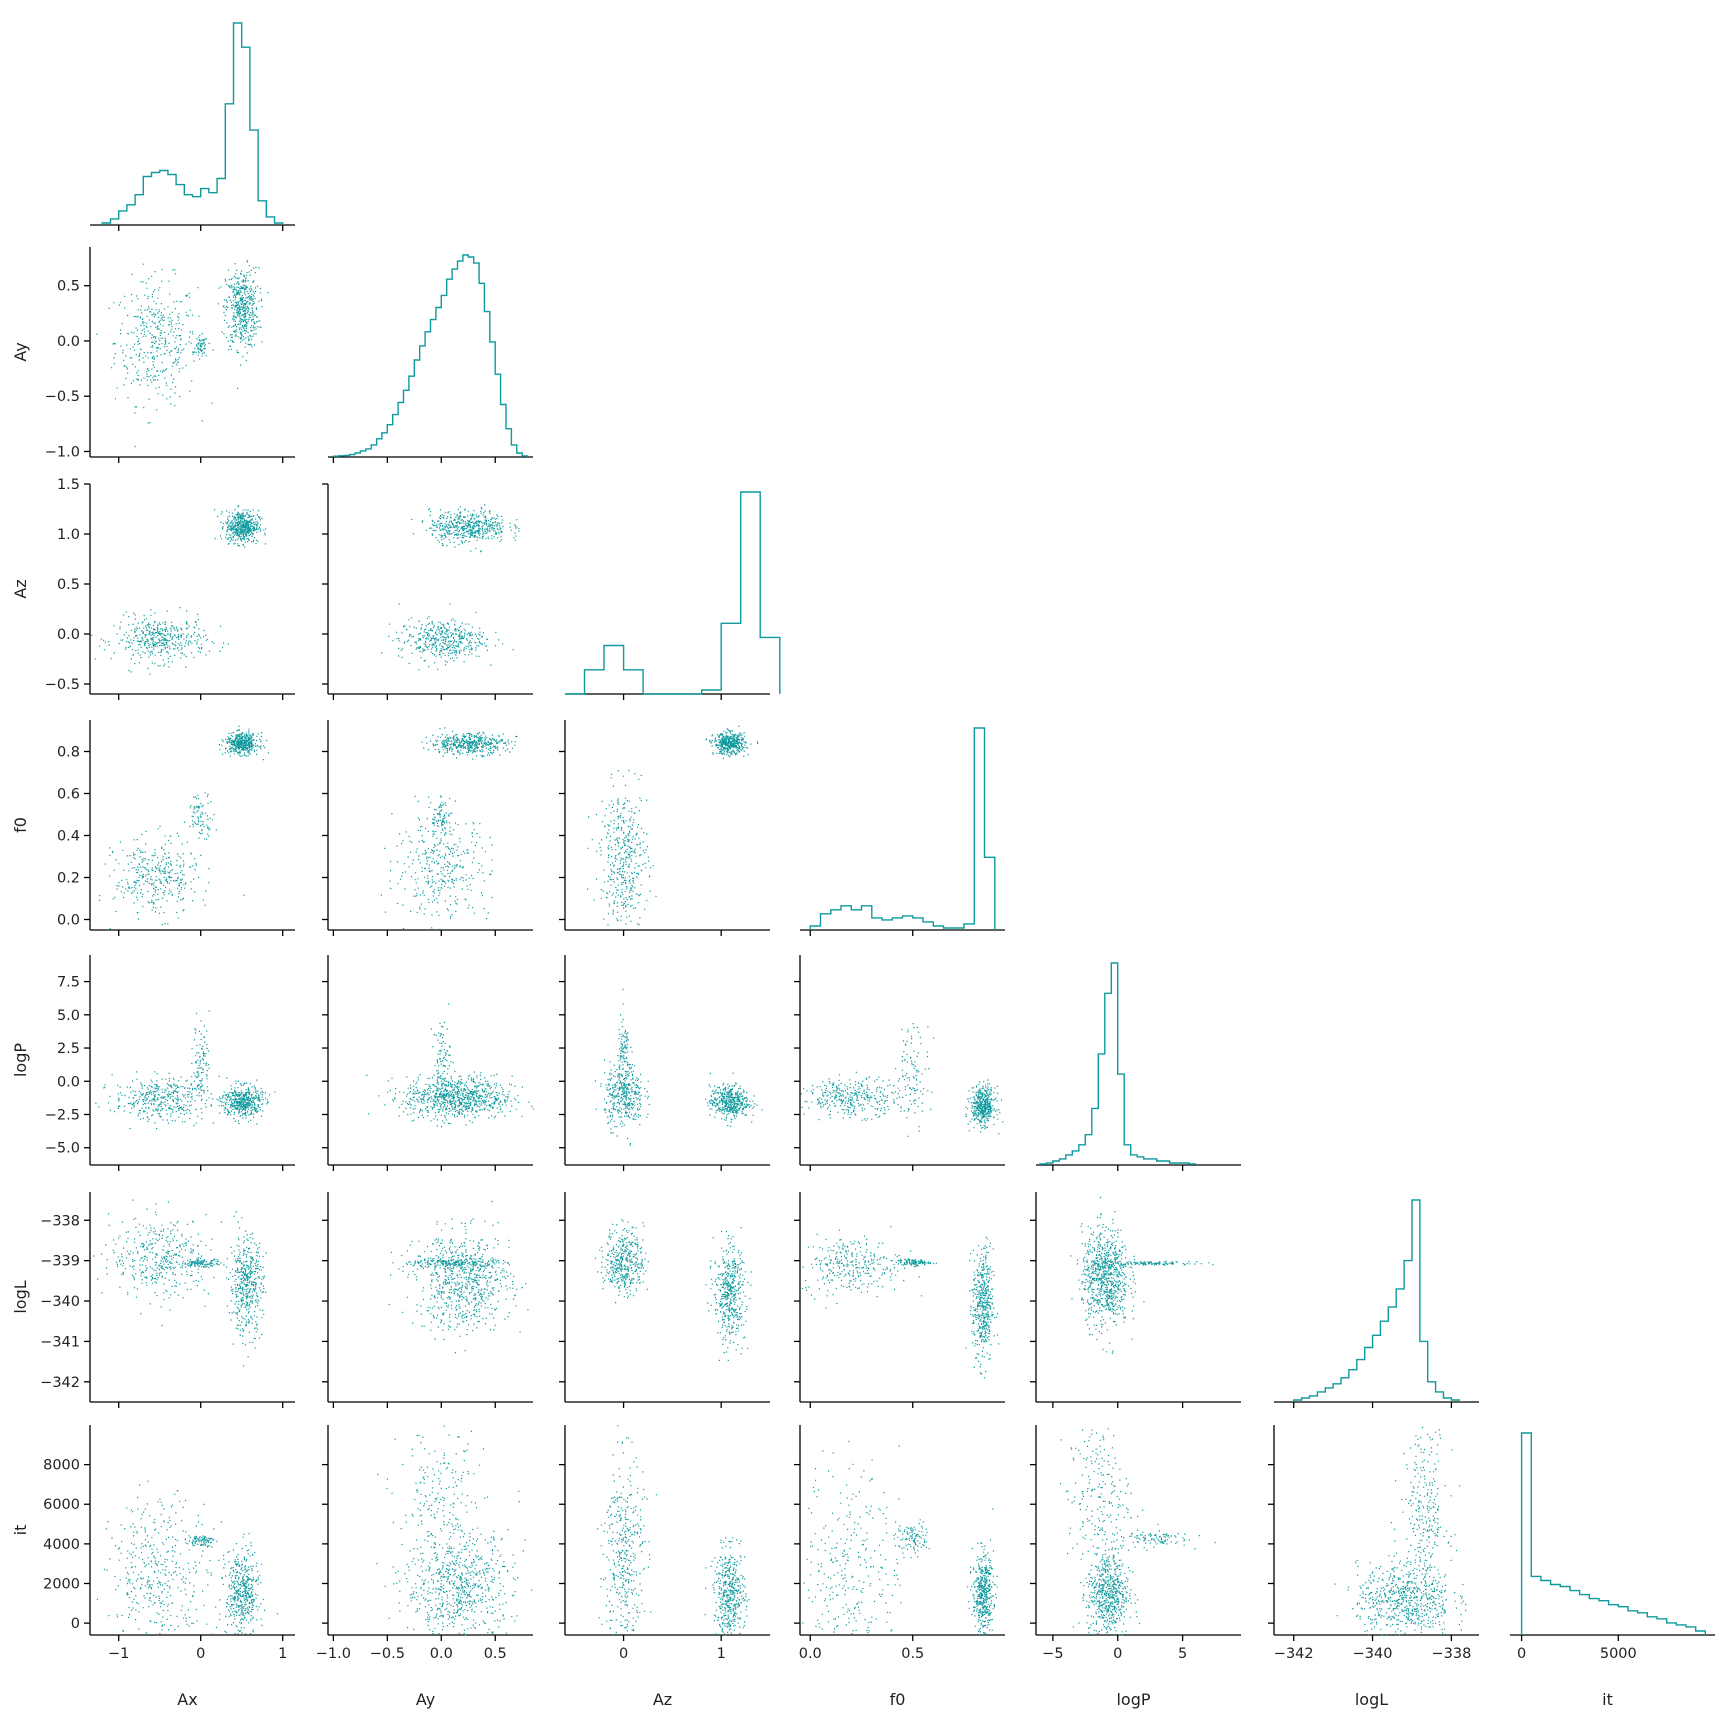 The width and height of the screenshot is (1724, 1712). What do you see at coordinates (673, 1530) in the screenshot?
I see `scatter-points-Az-it` at bounding box center [673, 1530].